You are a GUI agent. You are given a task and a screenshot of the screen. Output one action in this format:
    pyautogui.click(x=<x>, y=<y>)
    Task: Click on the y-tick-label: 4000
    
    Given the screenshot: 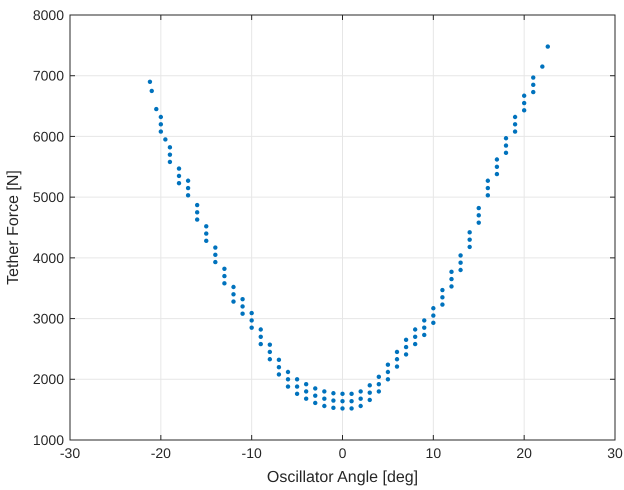 What is the action you would take?
    pyautogui.click(x=48, y=258)
    